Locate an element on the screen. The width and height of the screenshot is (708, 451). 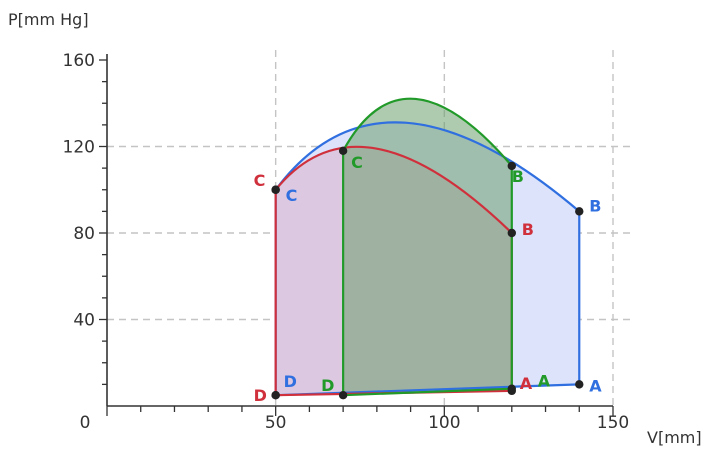
y-tick-label: 40 is located at coordinates (84, 321).